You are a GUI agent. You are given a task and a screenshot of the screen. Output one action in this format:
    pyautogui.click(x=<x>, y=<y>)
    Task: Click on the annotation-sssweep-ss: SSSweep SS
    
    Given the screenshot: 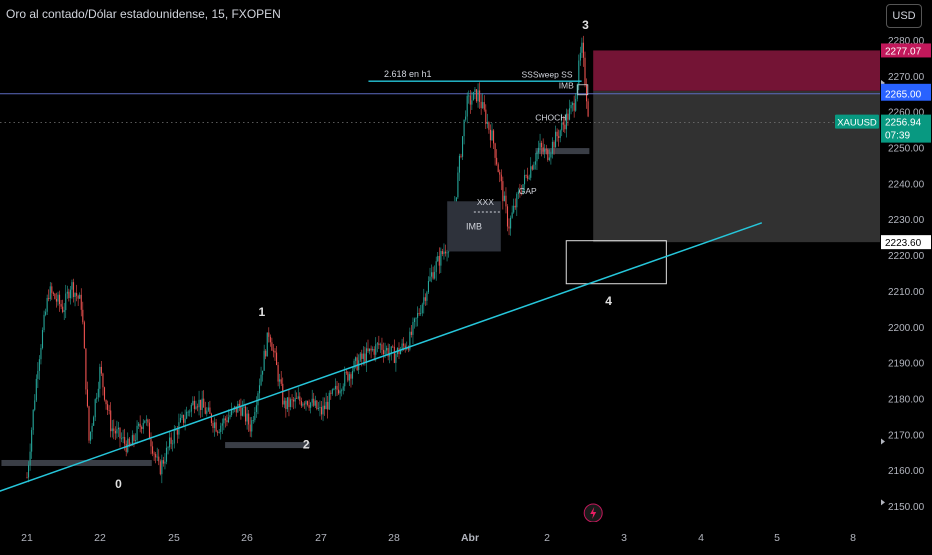 What is the action you would take?
    pyautogui.click(x=546, y=75)
    